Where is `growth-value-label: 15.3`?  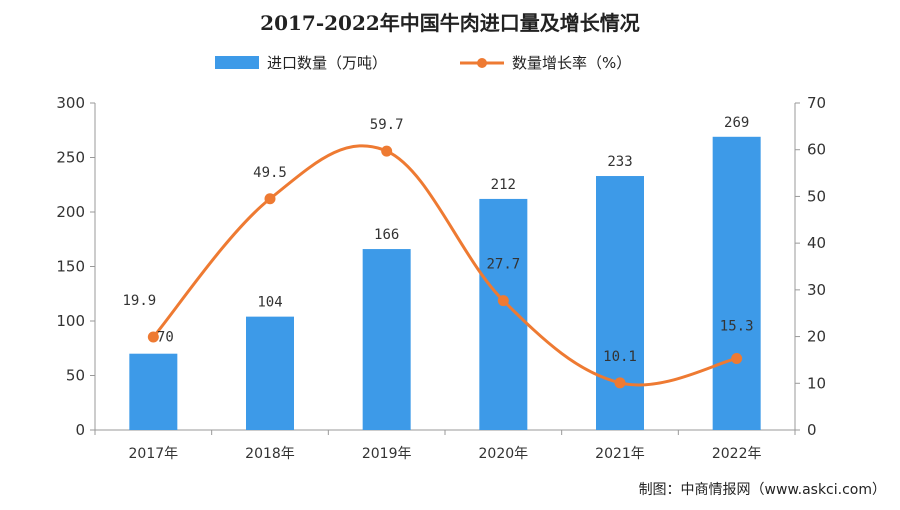 growth-value-label: 15.3 is located at coordinates (737, 327).